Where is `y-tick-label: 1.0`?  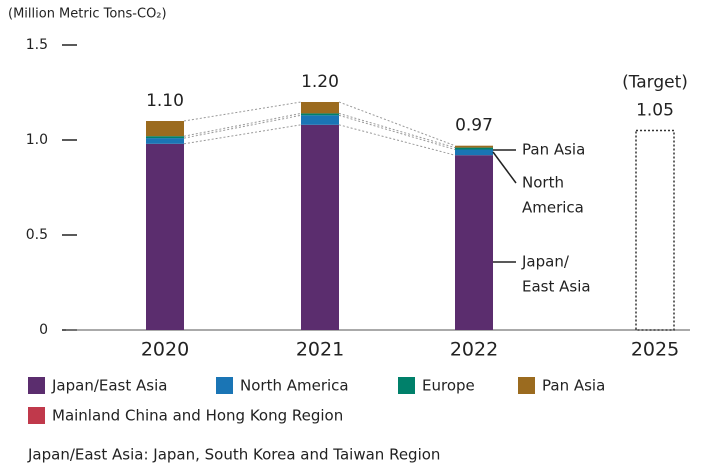
y-tick-label: 1.0 is located at coordinates (37, 140).